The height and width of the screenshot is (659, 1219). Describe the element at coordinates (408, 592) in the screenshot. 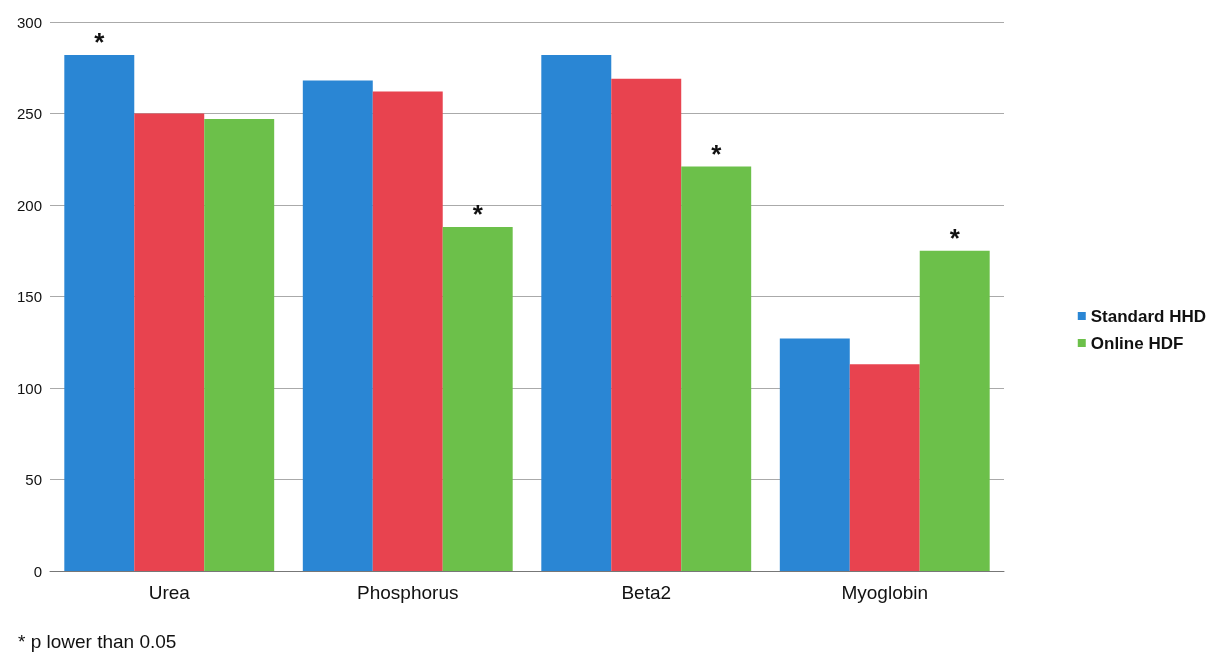

I see `x-tick-label: Phosphorus` at that location.